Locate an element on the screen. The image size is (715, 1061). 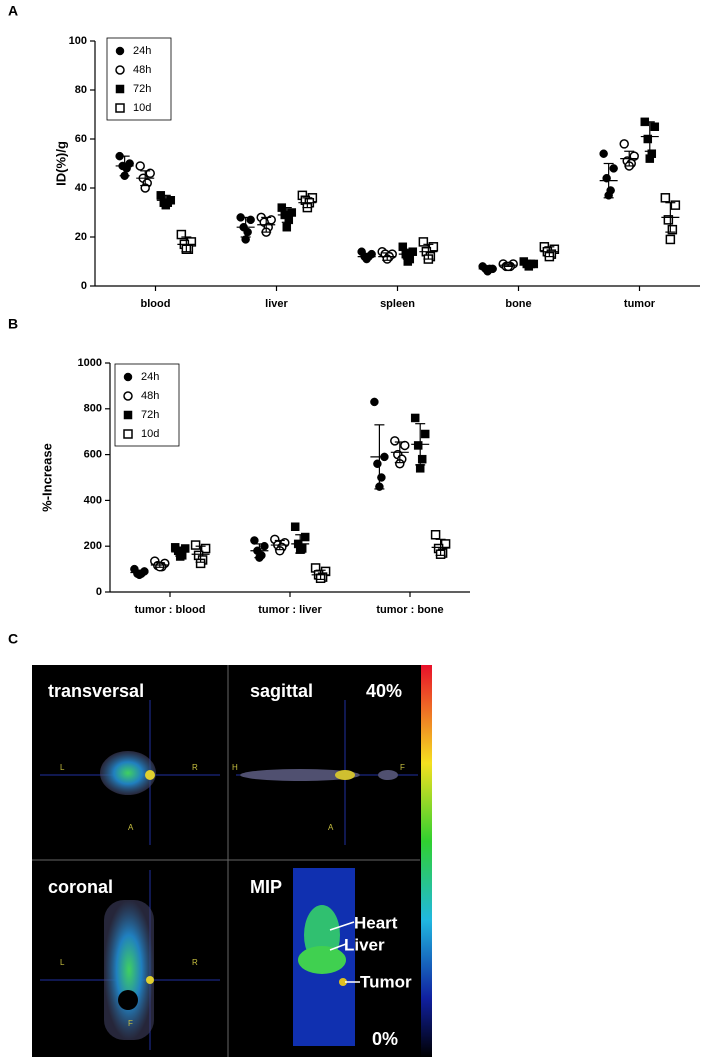
x-tick-label: bone is located at coordinates (518, 304).